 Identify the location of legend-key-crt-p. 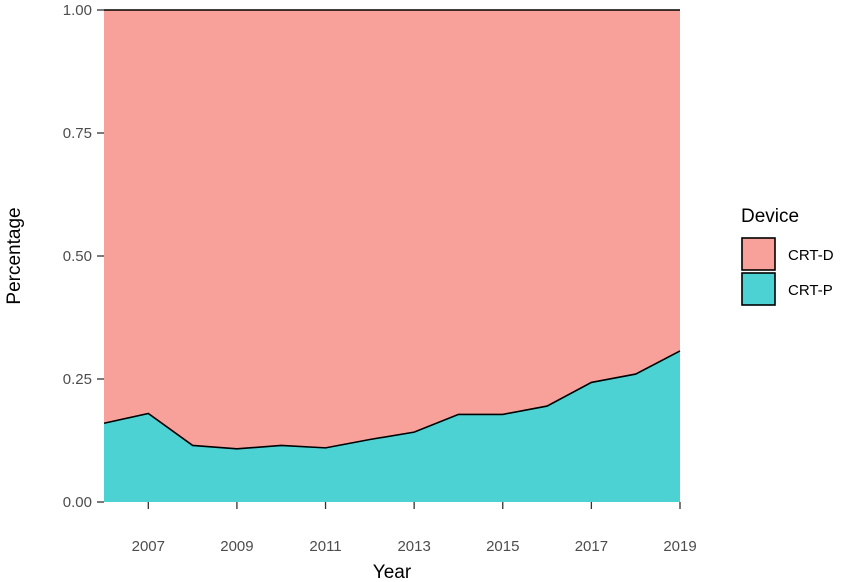
(758, 289).